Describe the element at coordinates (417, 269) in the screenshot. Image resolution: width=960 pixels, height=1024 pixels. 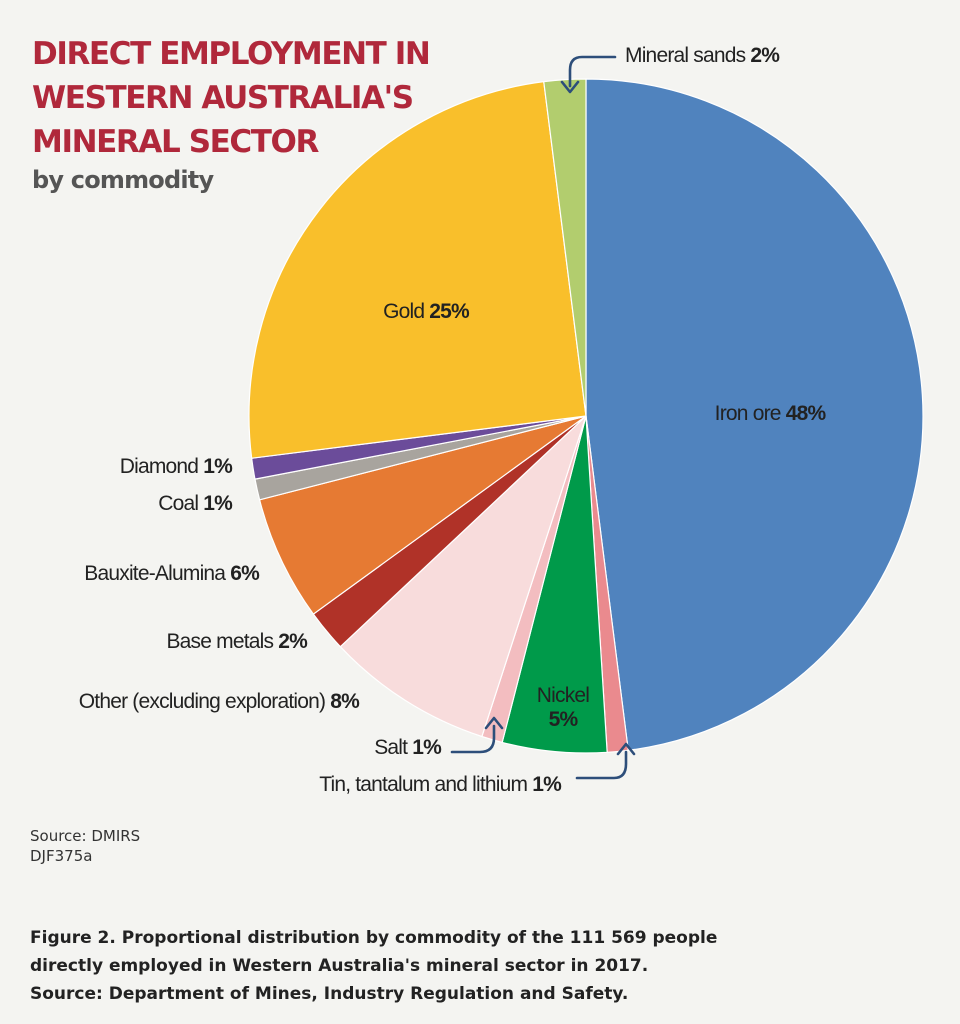
I see `pie-slice-gold` at that location.